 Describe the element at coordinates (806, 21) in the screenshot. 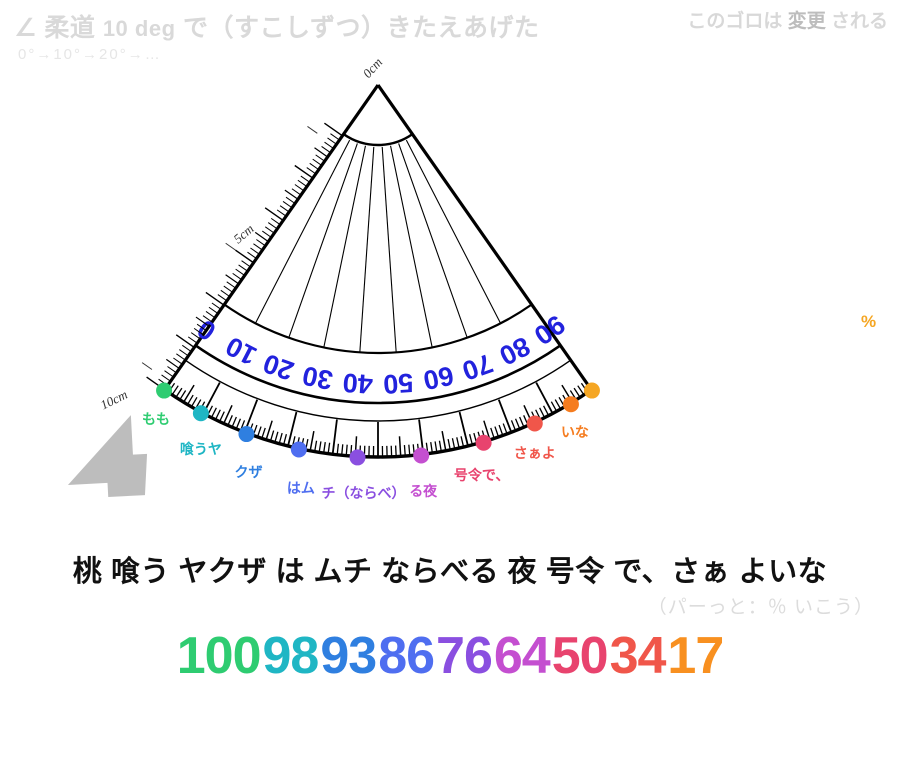

I see `top-right-strong: 変更` at that location.